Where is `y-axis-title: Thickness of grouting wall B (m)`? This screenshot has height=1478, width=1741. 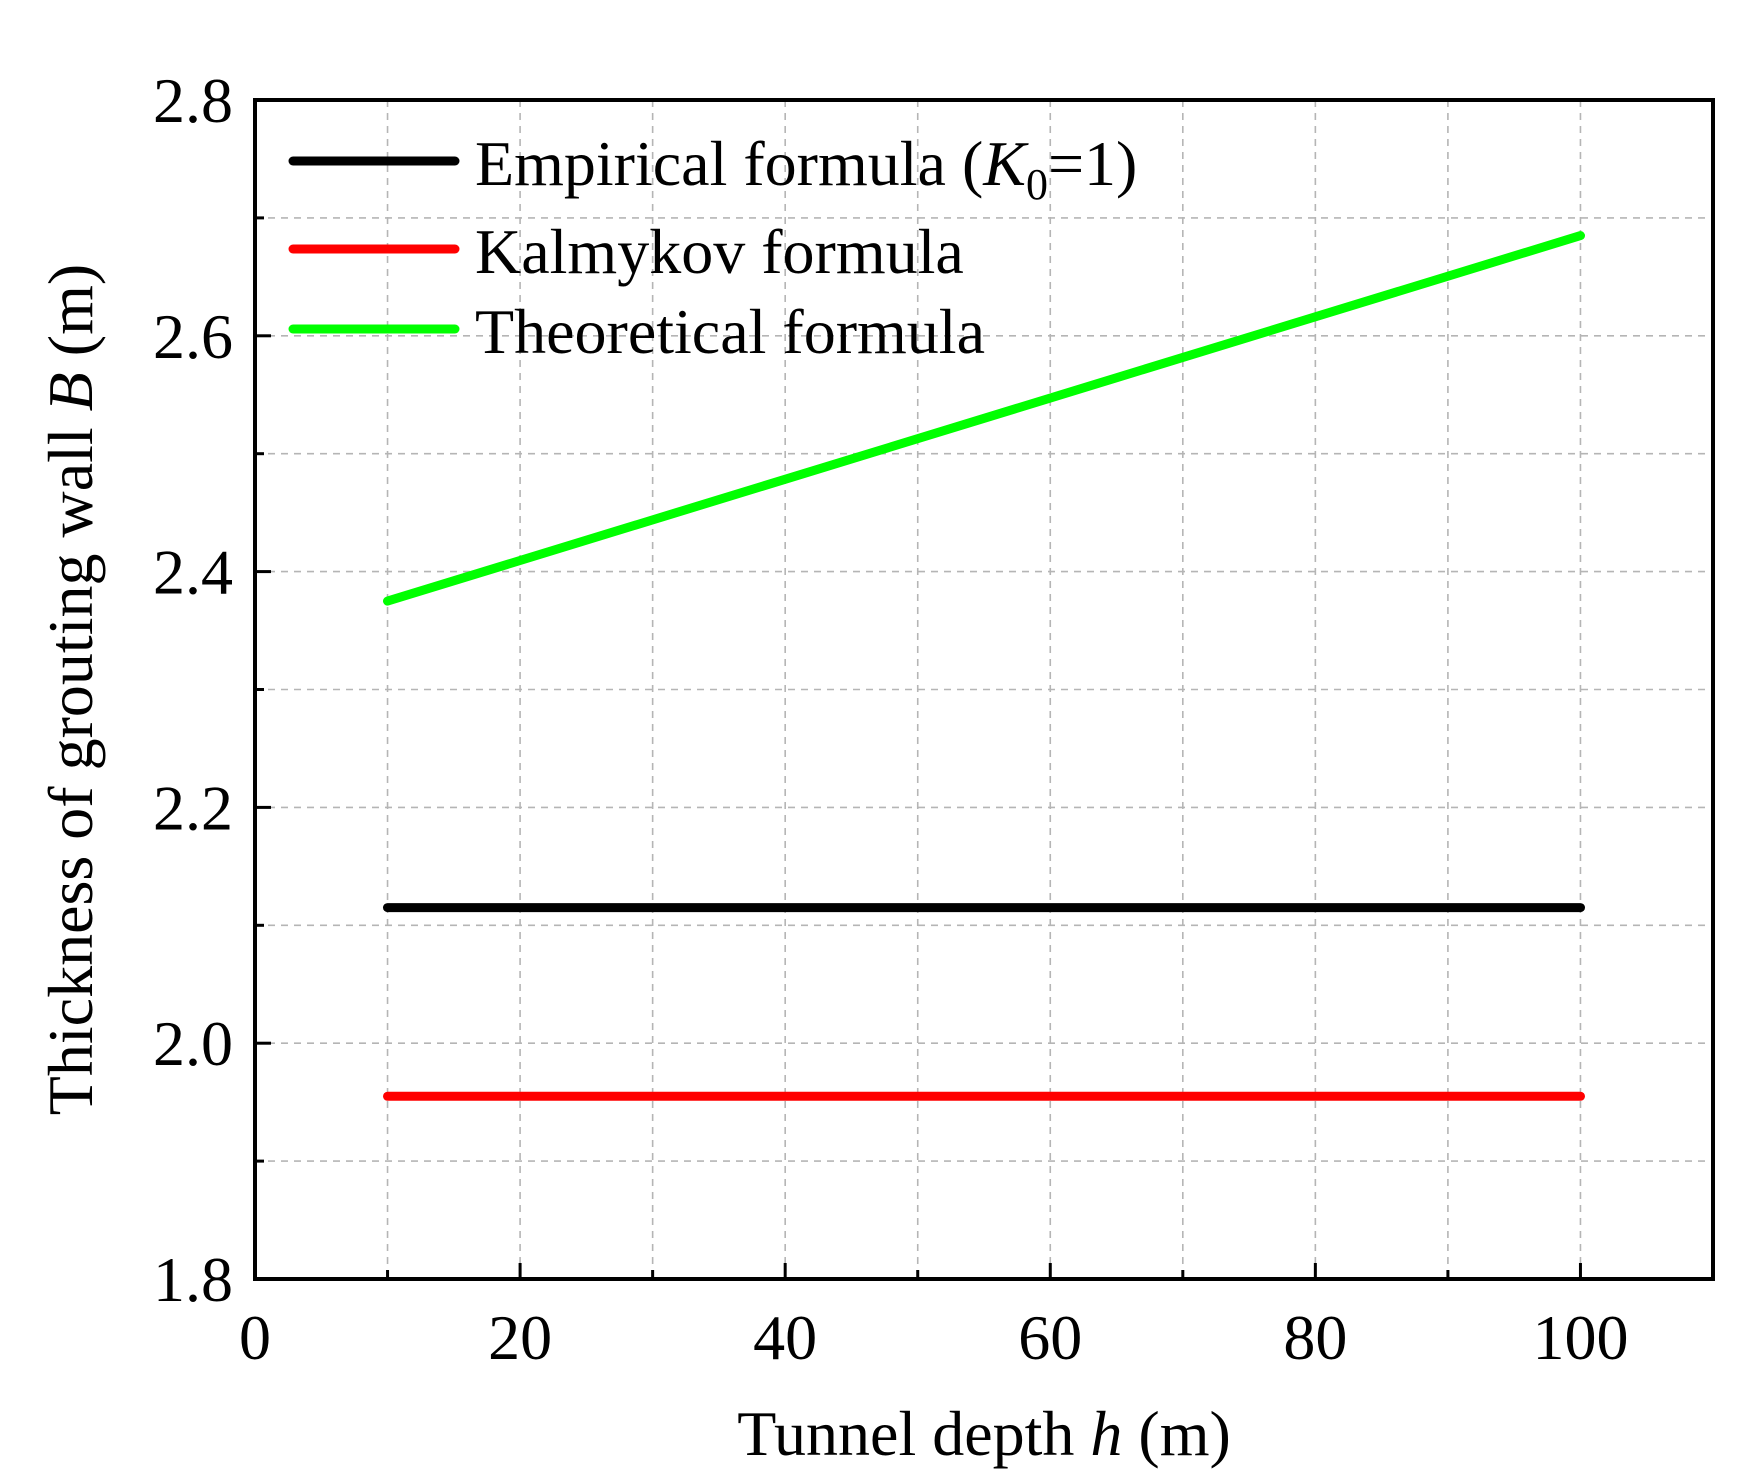
y-axis-title: Thickness of grouting wall B (m) is located at coordinates (70, 689).